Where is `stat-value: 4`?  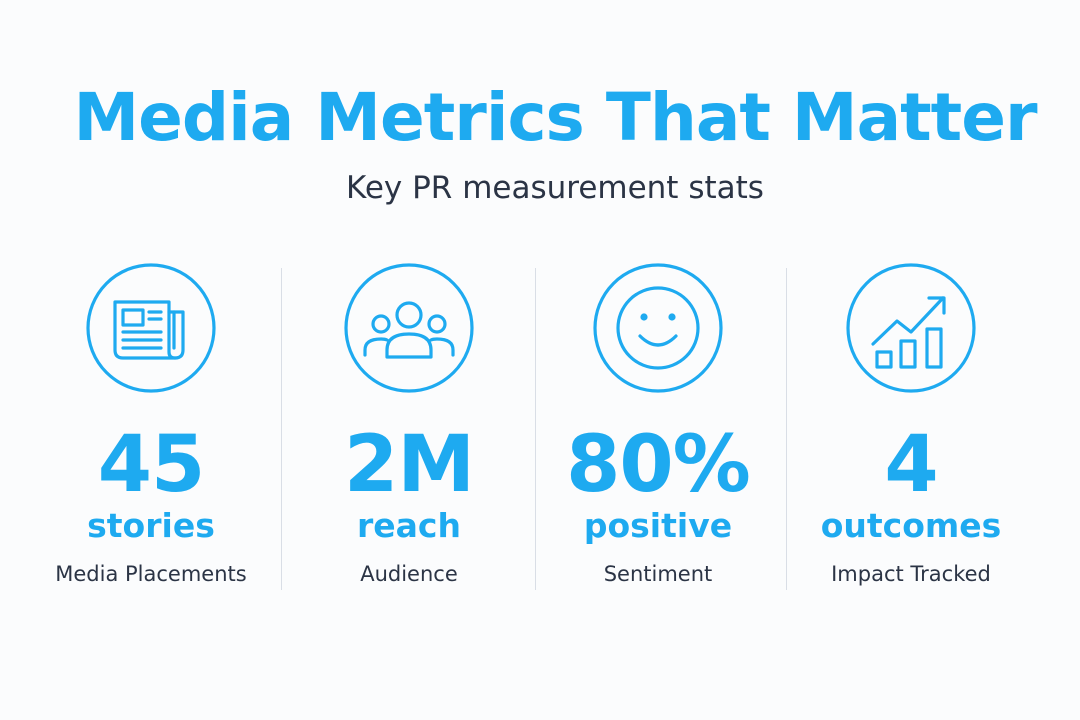
stat-value: 4 is located at coordinates (911, 465).